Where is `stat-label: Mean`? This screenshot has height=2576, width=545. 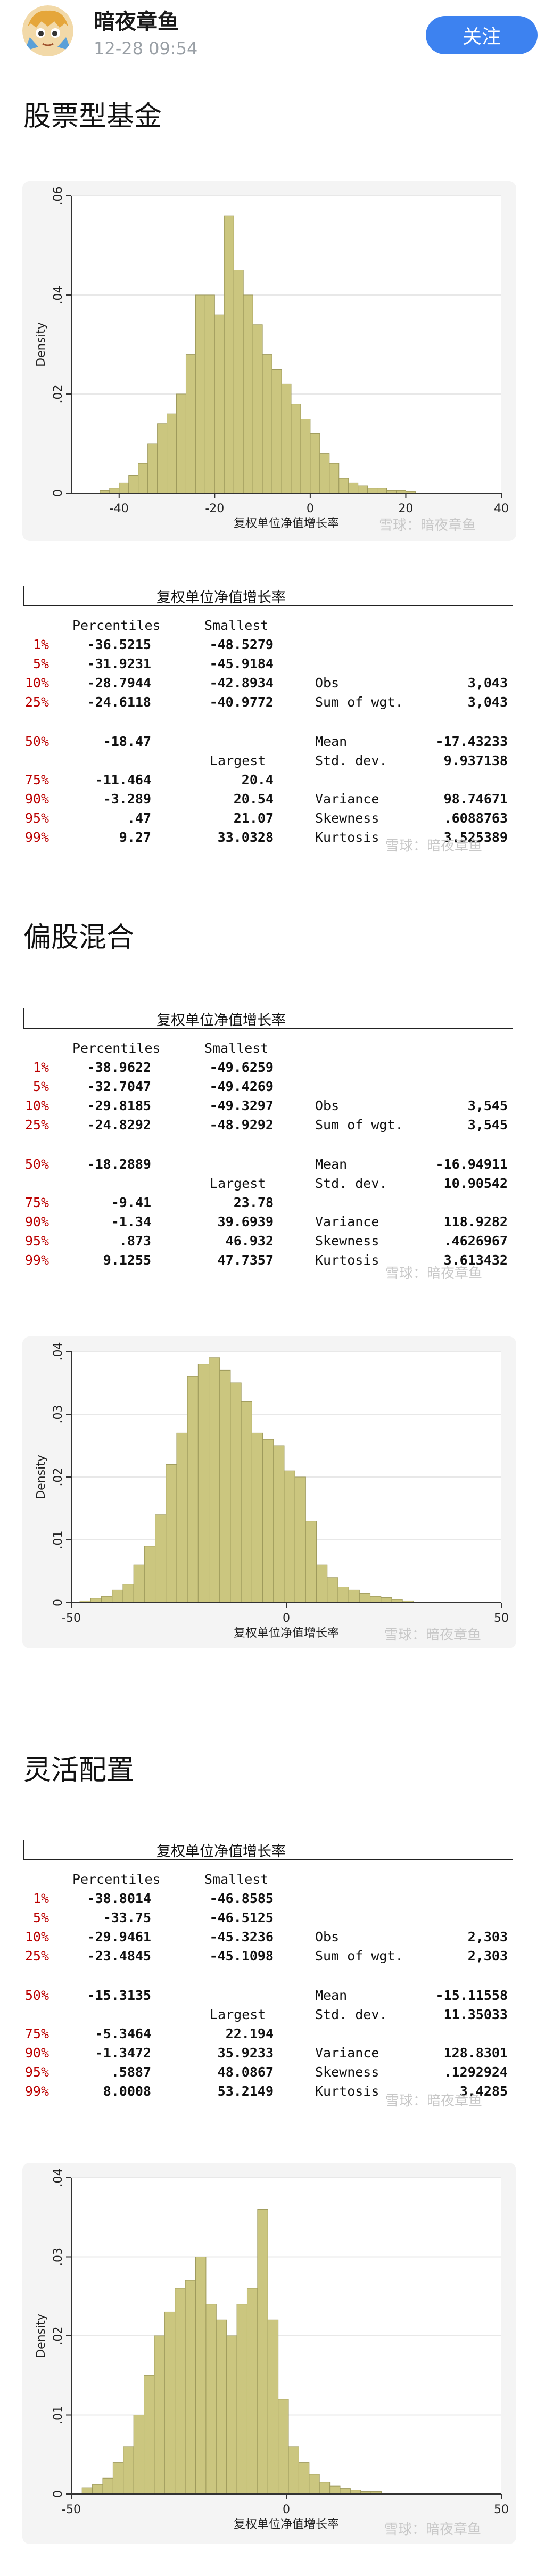
stat-label: Mean is located at coordinates (332, 741).